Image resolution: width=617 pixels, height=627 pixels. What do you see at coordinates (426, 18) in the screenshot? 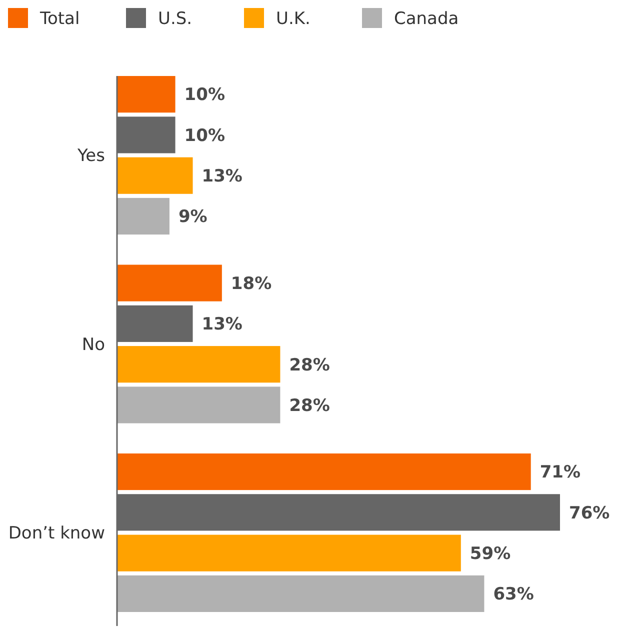
I see `legend-label: Canada` at bounding box center [426, 18].